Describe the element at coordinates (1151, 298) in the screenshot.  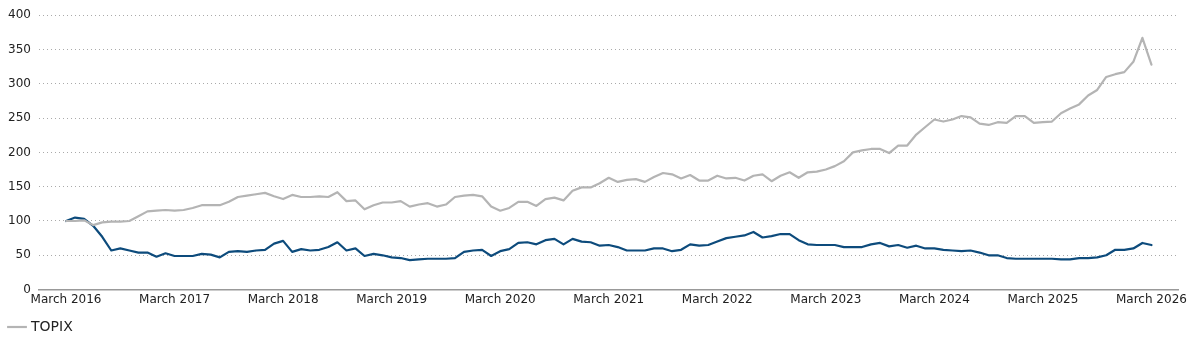
I see `x-tick-label: March 2026` at that location.